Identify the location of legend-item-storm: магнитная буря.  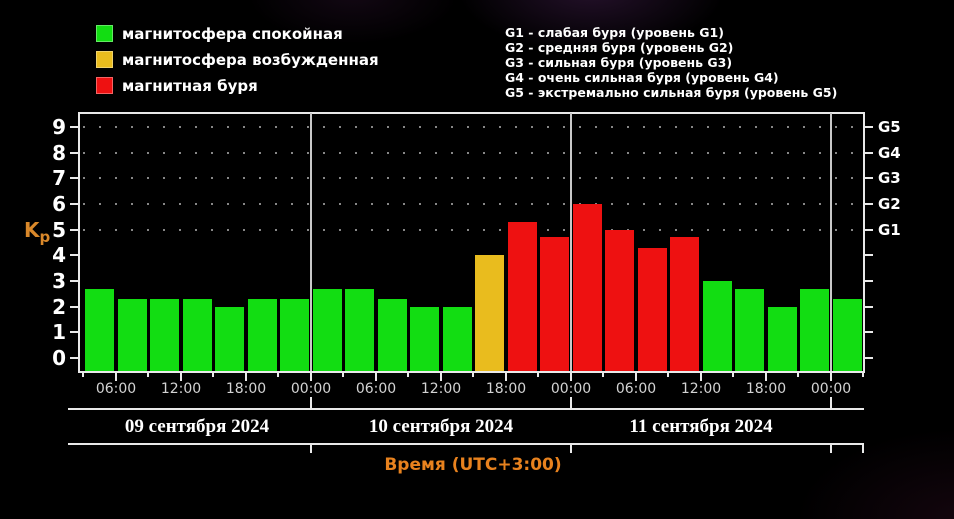
(177, 85).